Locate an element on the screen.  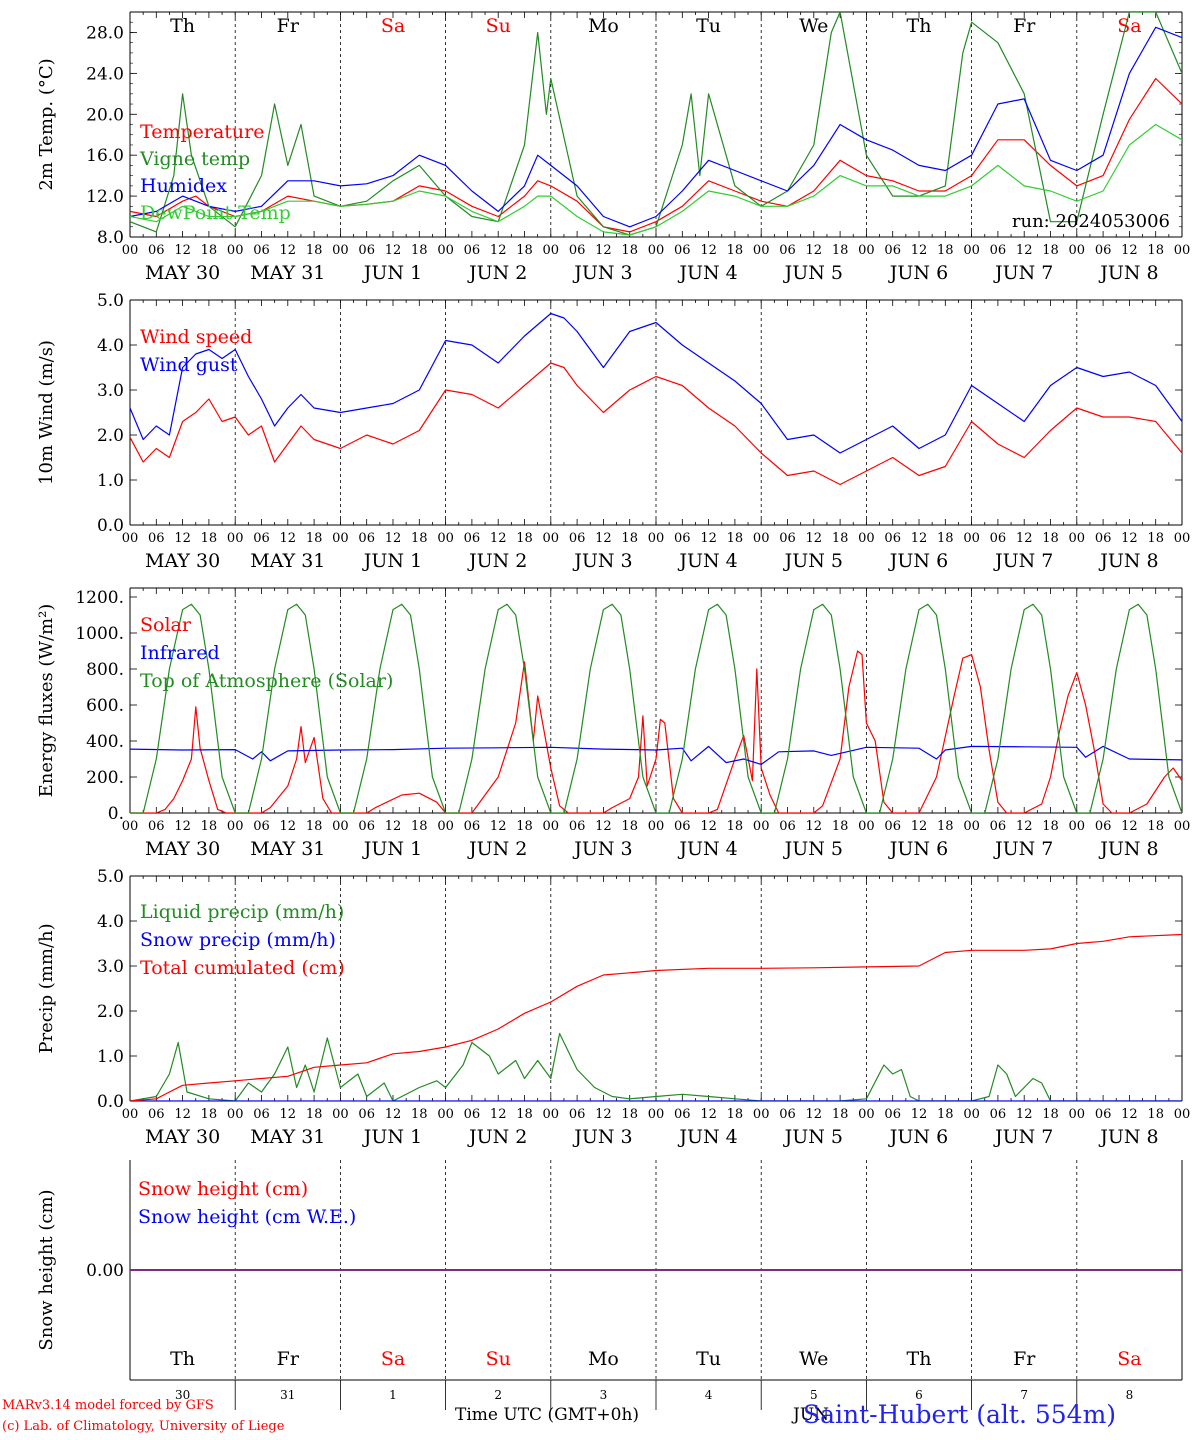
y-tick-label: 800. is located at coordinates (105, 670).